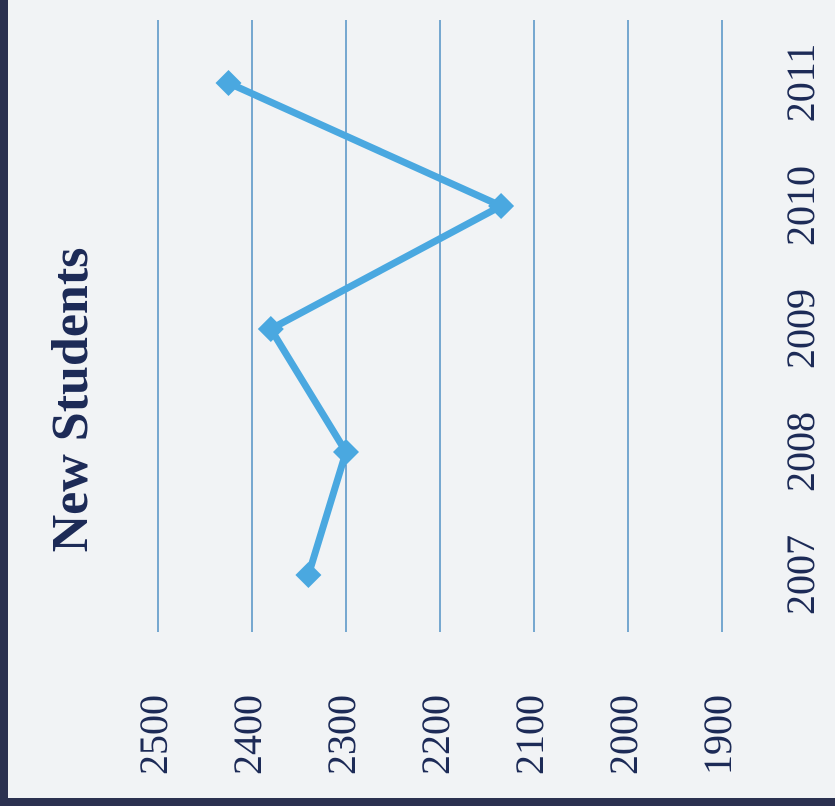  What do you see at coordinates (623, 735) in the screenshot?
I see `y-tick-label: 2000` at bounding box center [623, 735].